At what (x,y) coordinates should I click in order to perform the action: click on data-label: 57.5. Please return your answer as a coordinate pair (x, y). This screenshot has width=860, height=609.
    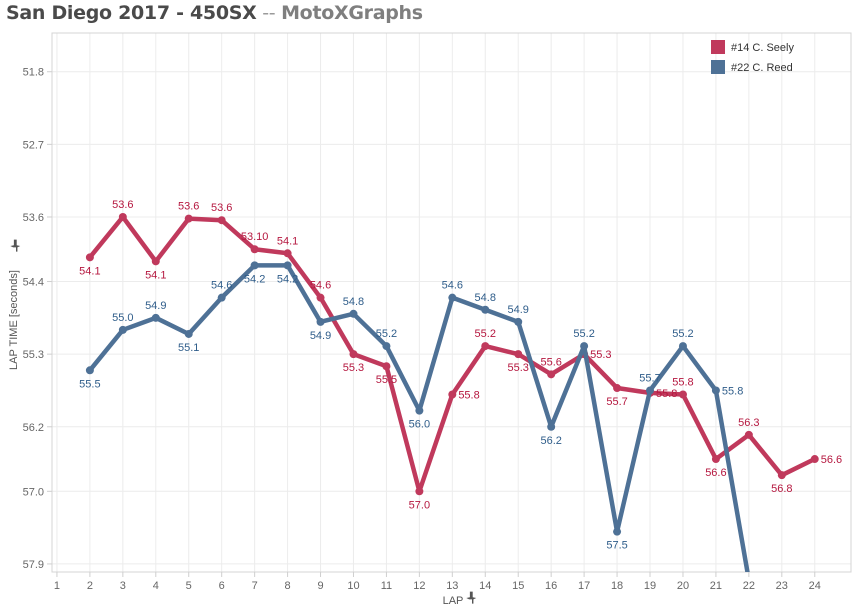
    Looking at the image, I should click on (616, 546).